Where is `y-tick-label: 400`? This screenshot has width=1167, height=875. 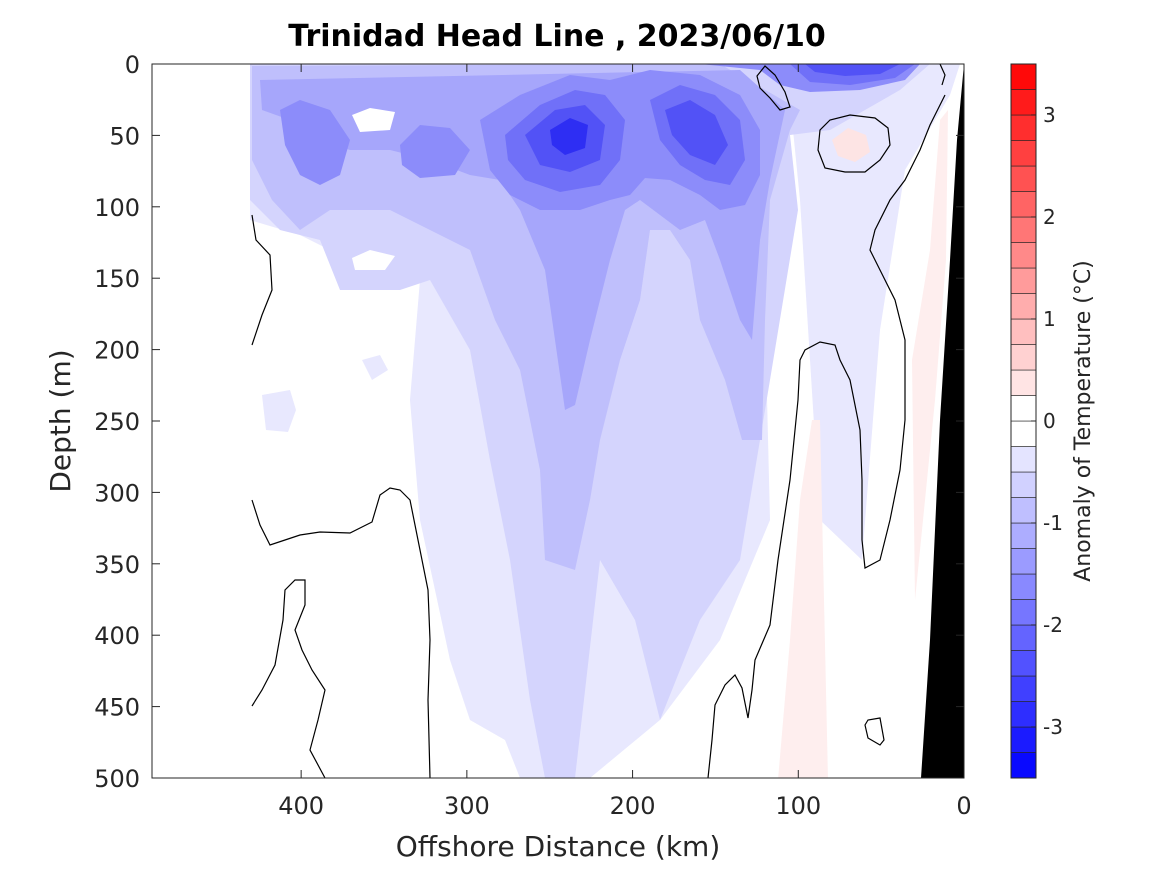 y-tick-label: 400 is located at coordinates (117, 636).